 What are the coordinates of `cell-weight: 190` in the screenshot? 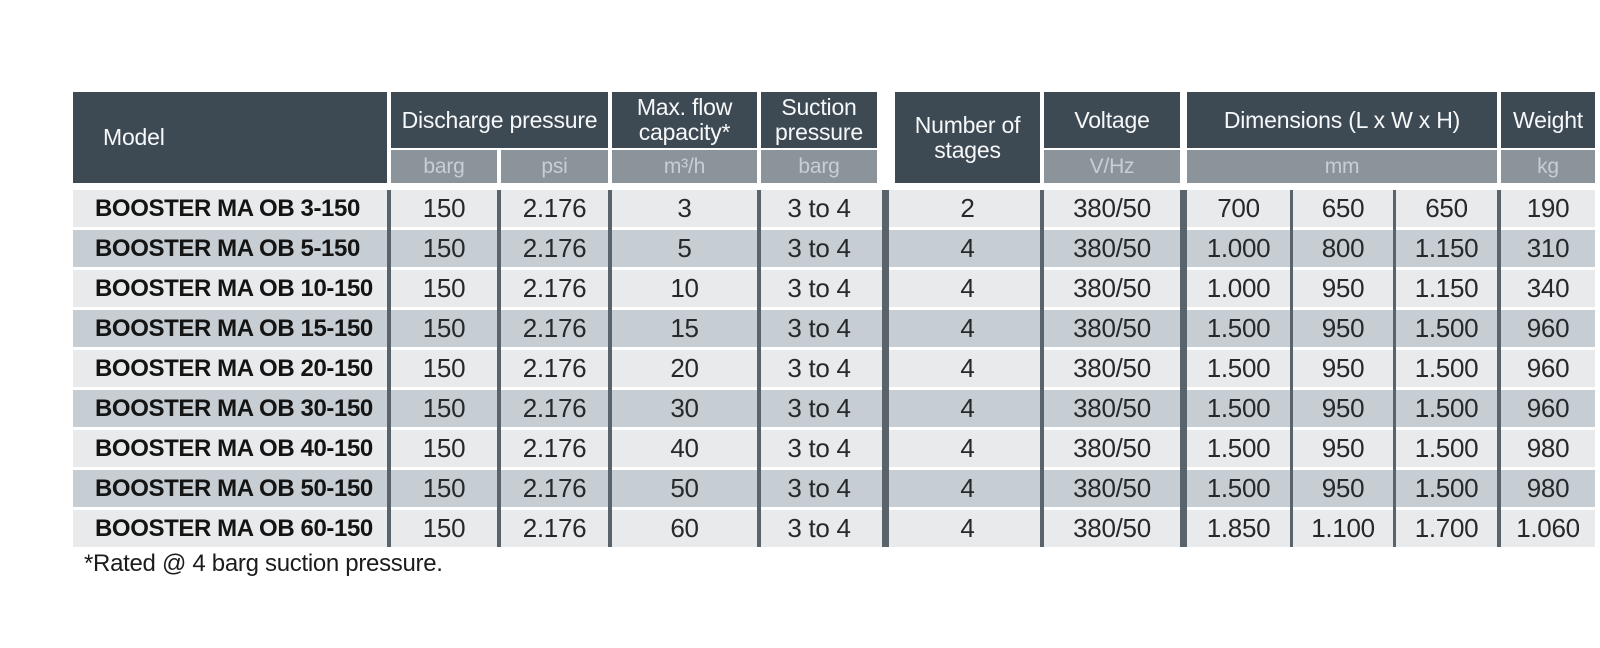 It's located at (1548, 208).